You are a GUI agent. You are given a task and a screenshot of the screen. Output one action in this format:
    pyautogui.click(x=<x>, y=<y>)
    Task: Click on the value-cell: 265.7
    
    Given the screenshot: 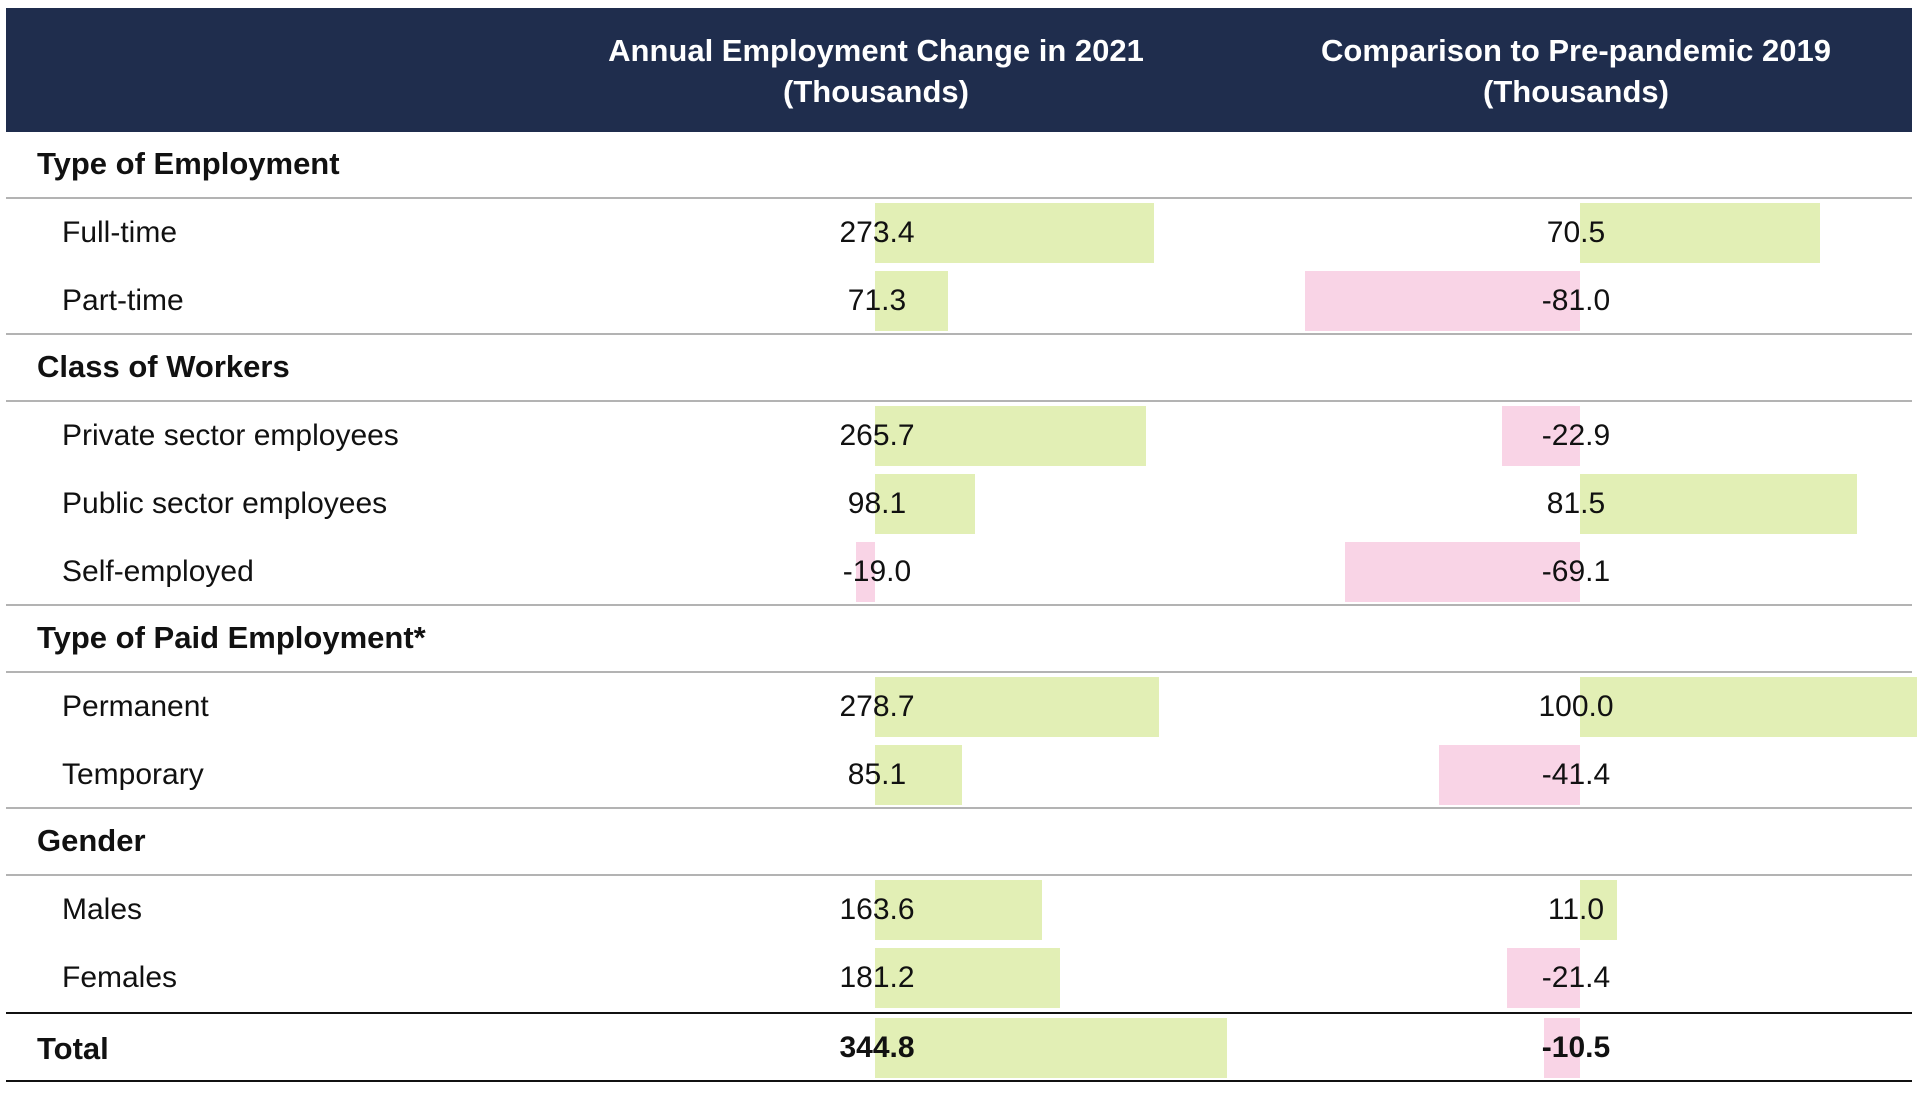 What is the action you would take?
    pyautogui.click(x=877, y=435)
    